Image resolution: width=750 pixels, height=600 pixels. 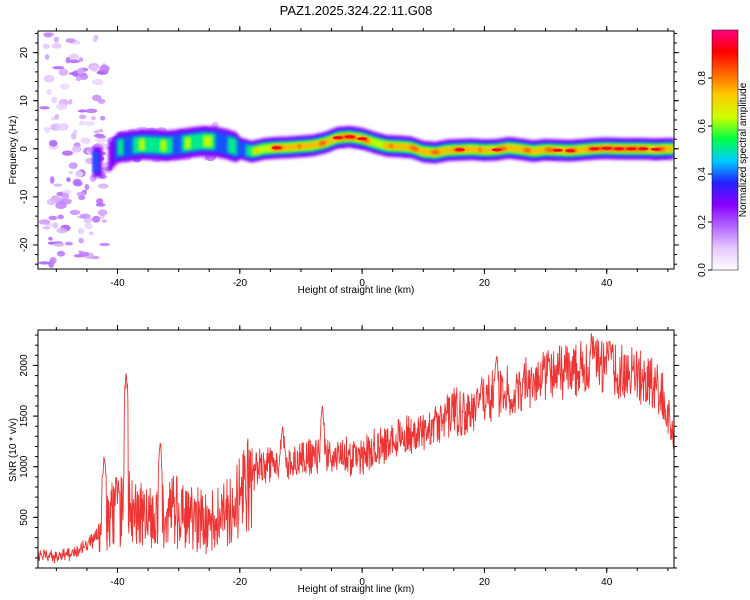 What do you see at coordinates (702, 126) in the screenshot?
I see `colorbar-tick-label: 0.6` at bounding box center [702, 126].